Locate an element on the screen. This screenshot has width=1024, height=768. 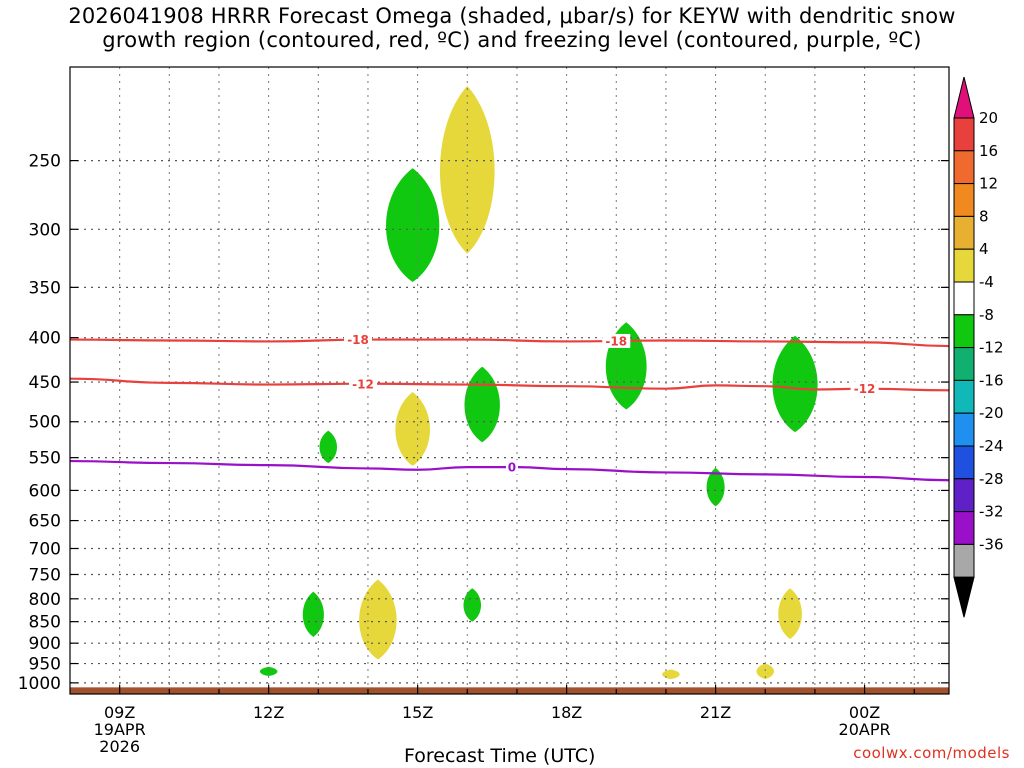
contour-label-3-1: 0 is located at coordinates (512, 468).